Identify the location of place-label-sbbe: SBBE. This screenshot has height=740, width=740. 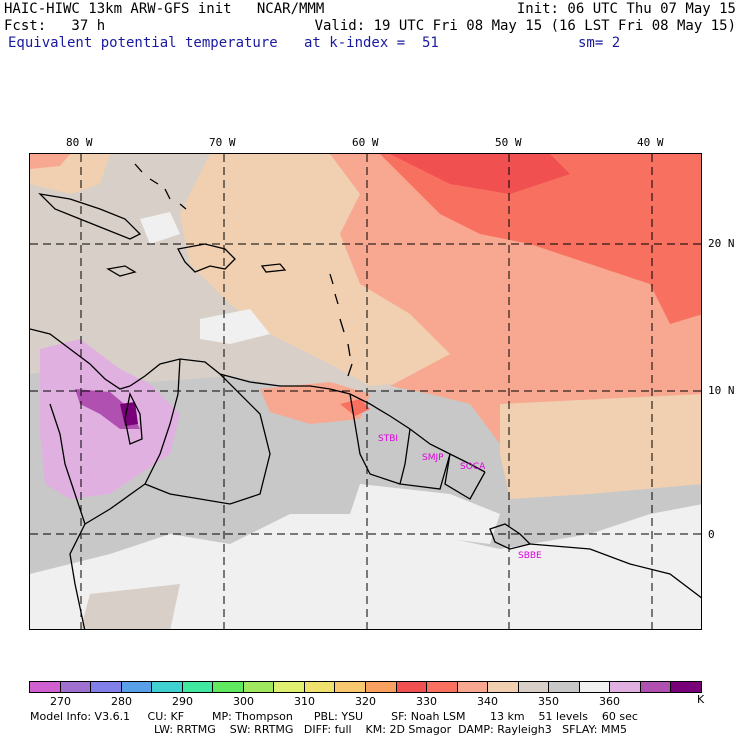
(530, 556).